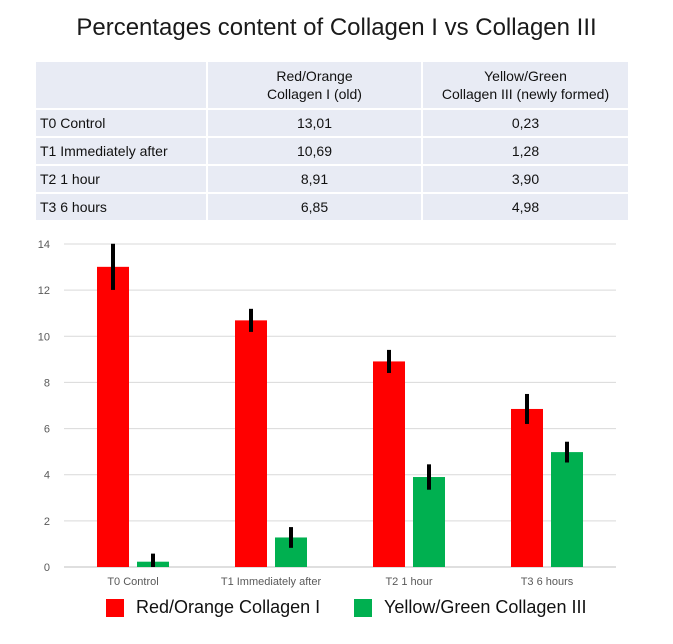  What do you see at coordinates (314, 94) in the screenshot?
I see `header-collagen-i-line2: Collagen I (old)` at bounding box center [314, 94].